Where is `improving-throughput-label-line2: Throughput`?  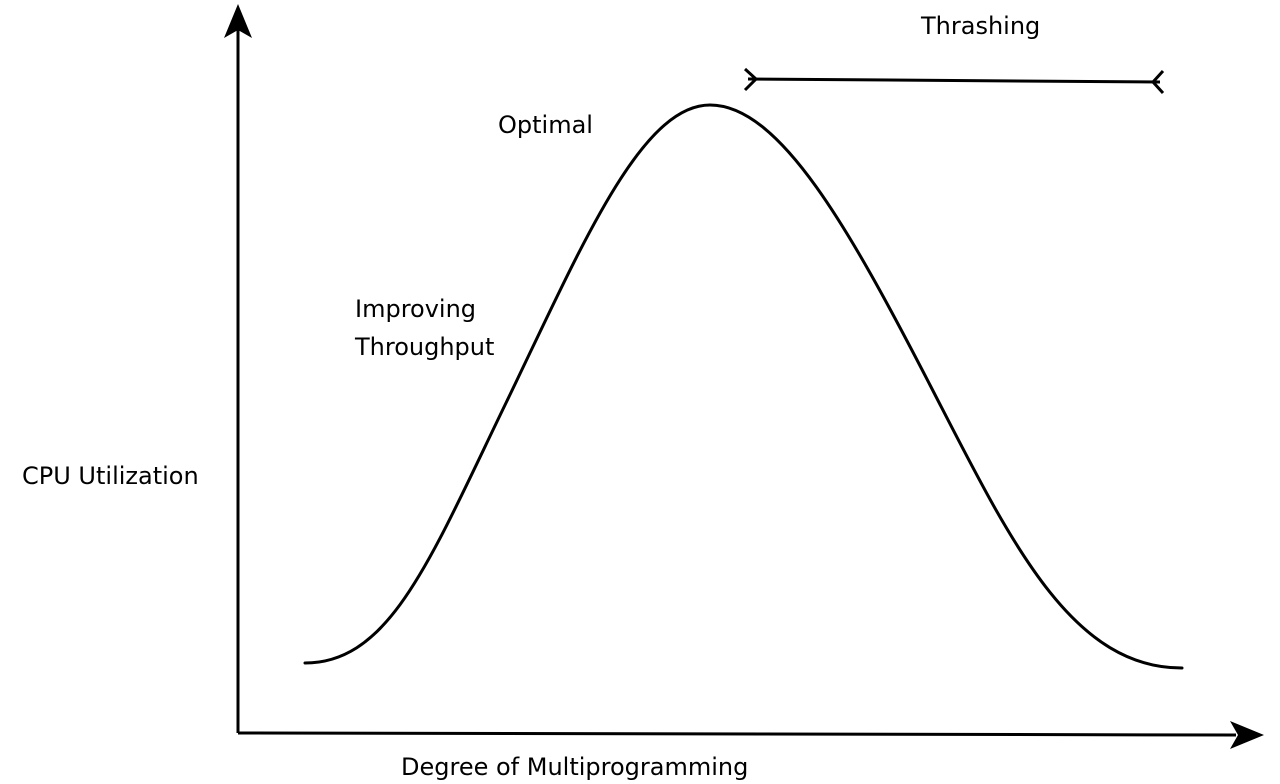
improving-throughput-label-line2: Throughput is located at coordinates (424, 347).